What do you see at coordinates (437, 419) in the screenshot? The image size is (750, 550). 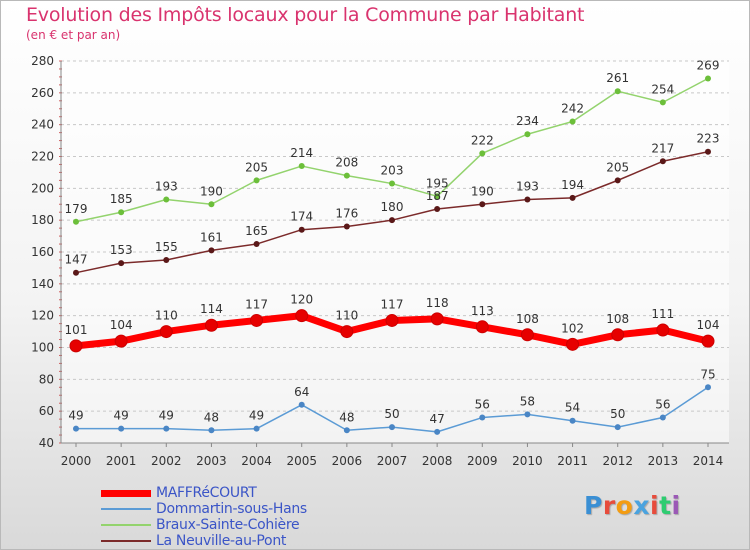 I see `data-label: 47` at bounding box center [437, 419].